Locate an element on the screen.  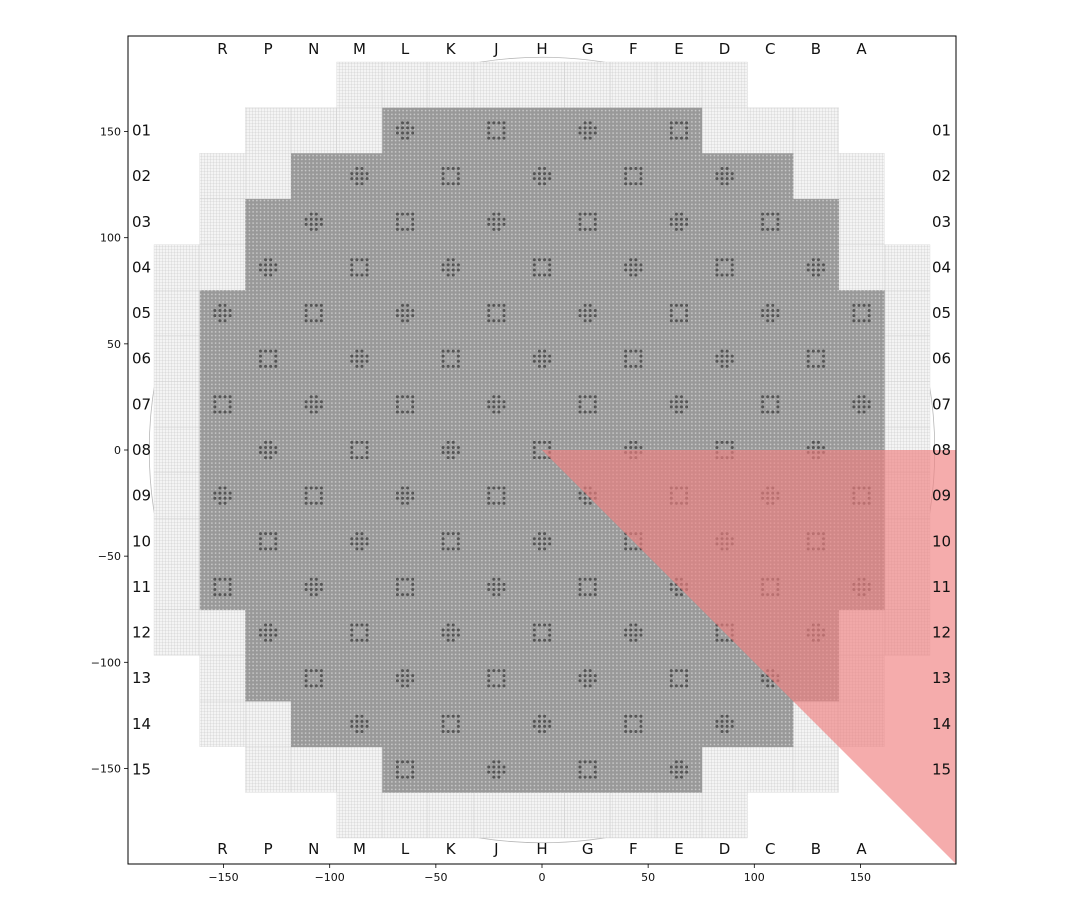
column-label-bottom: H is located at coordinates (541, 849).